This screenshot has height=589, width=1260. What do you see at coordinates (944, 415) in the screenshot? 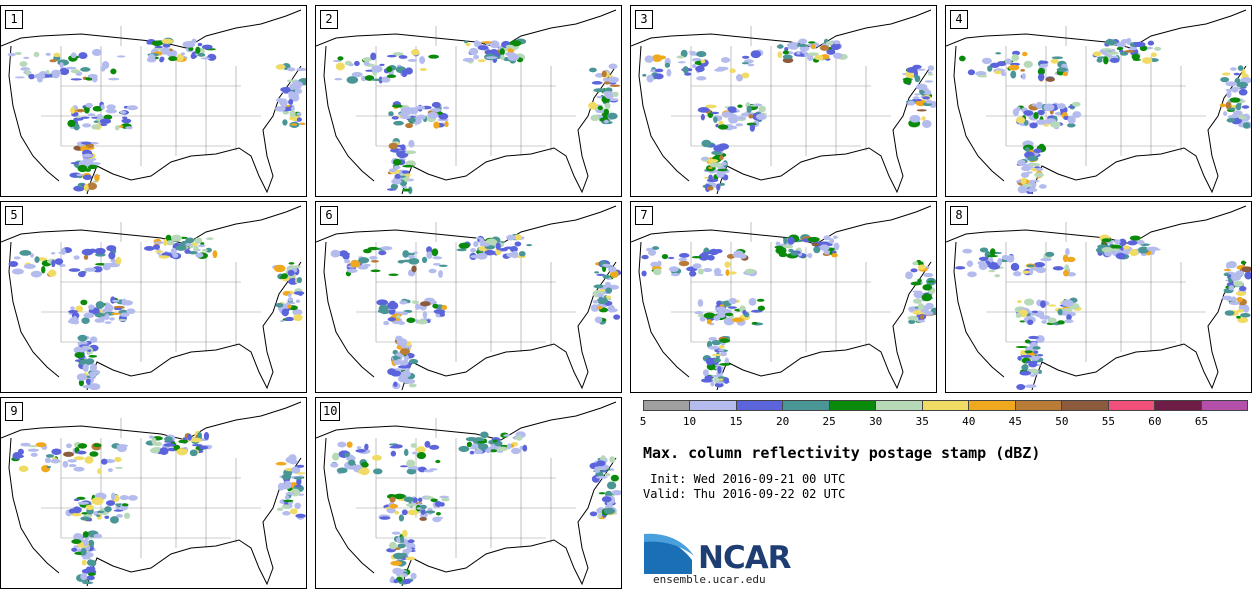
I see `reflectivity-colorbar: 5 10 15 20 25 30 35 40 45 50 55 60 65` at bounding box center [944, 415].